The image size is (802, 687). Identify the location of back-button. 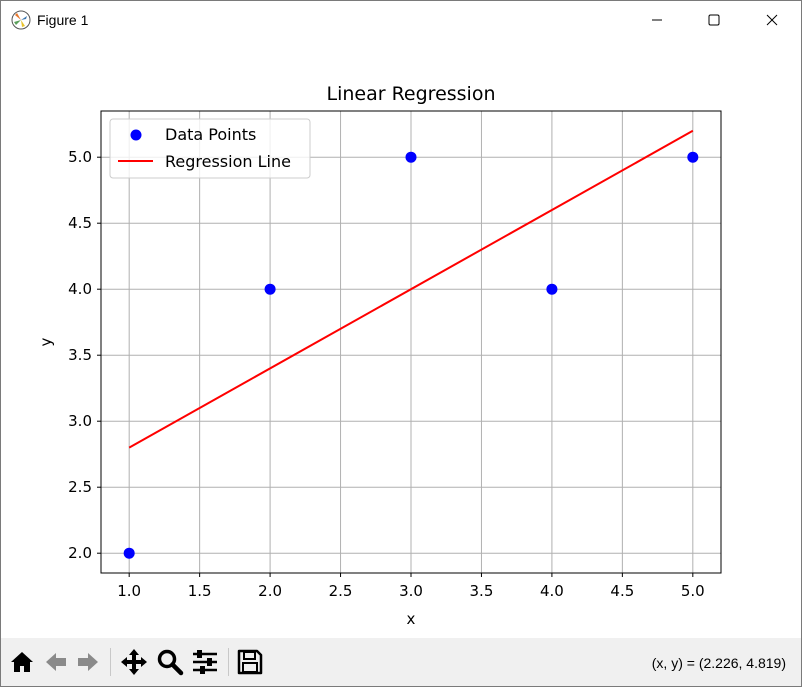
(56, 662).